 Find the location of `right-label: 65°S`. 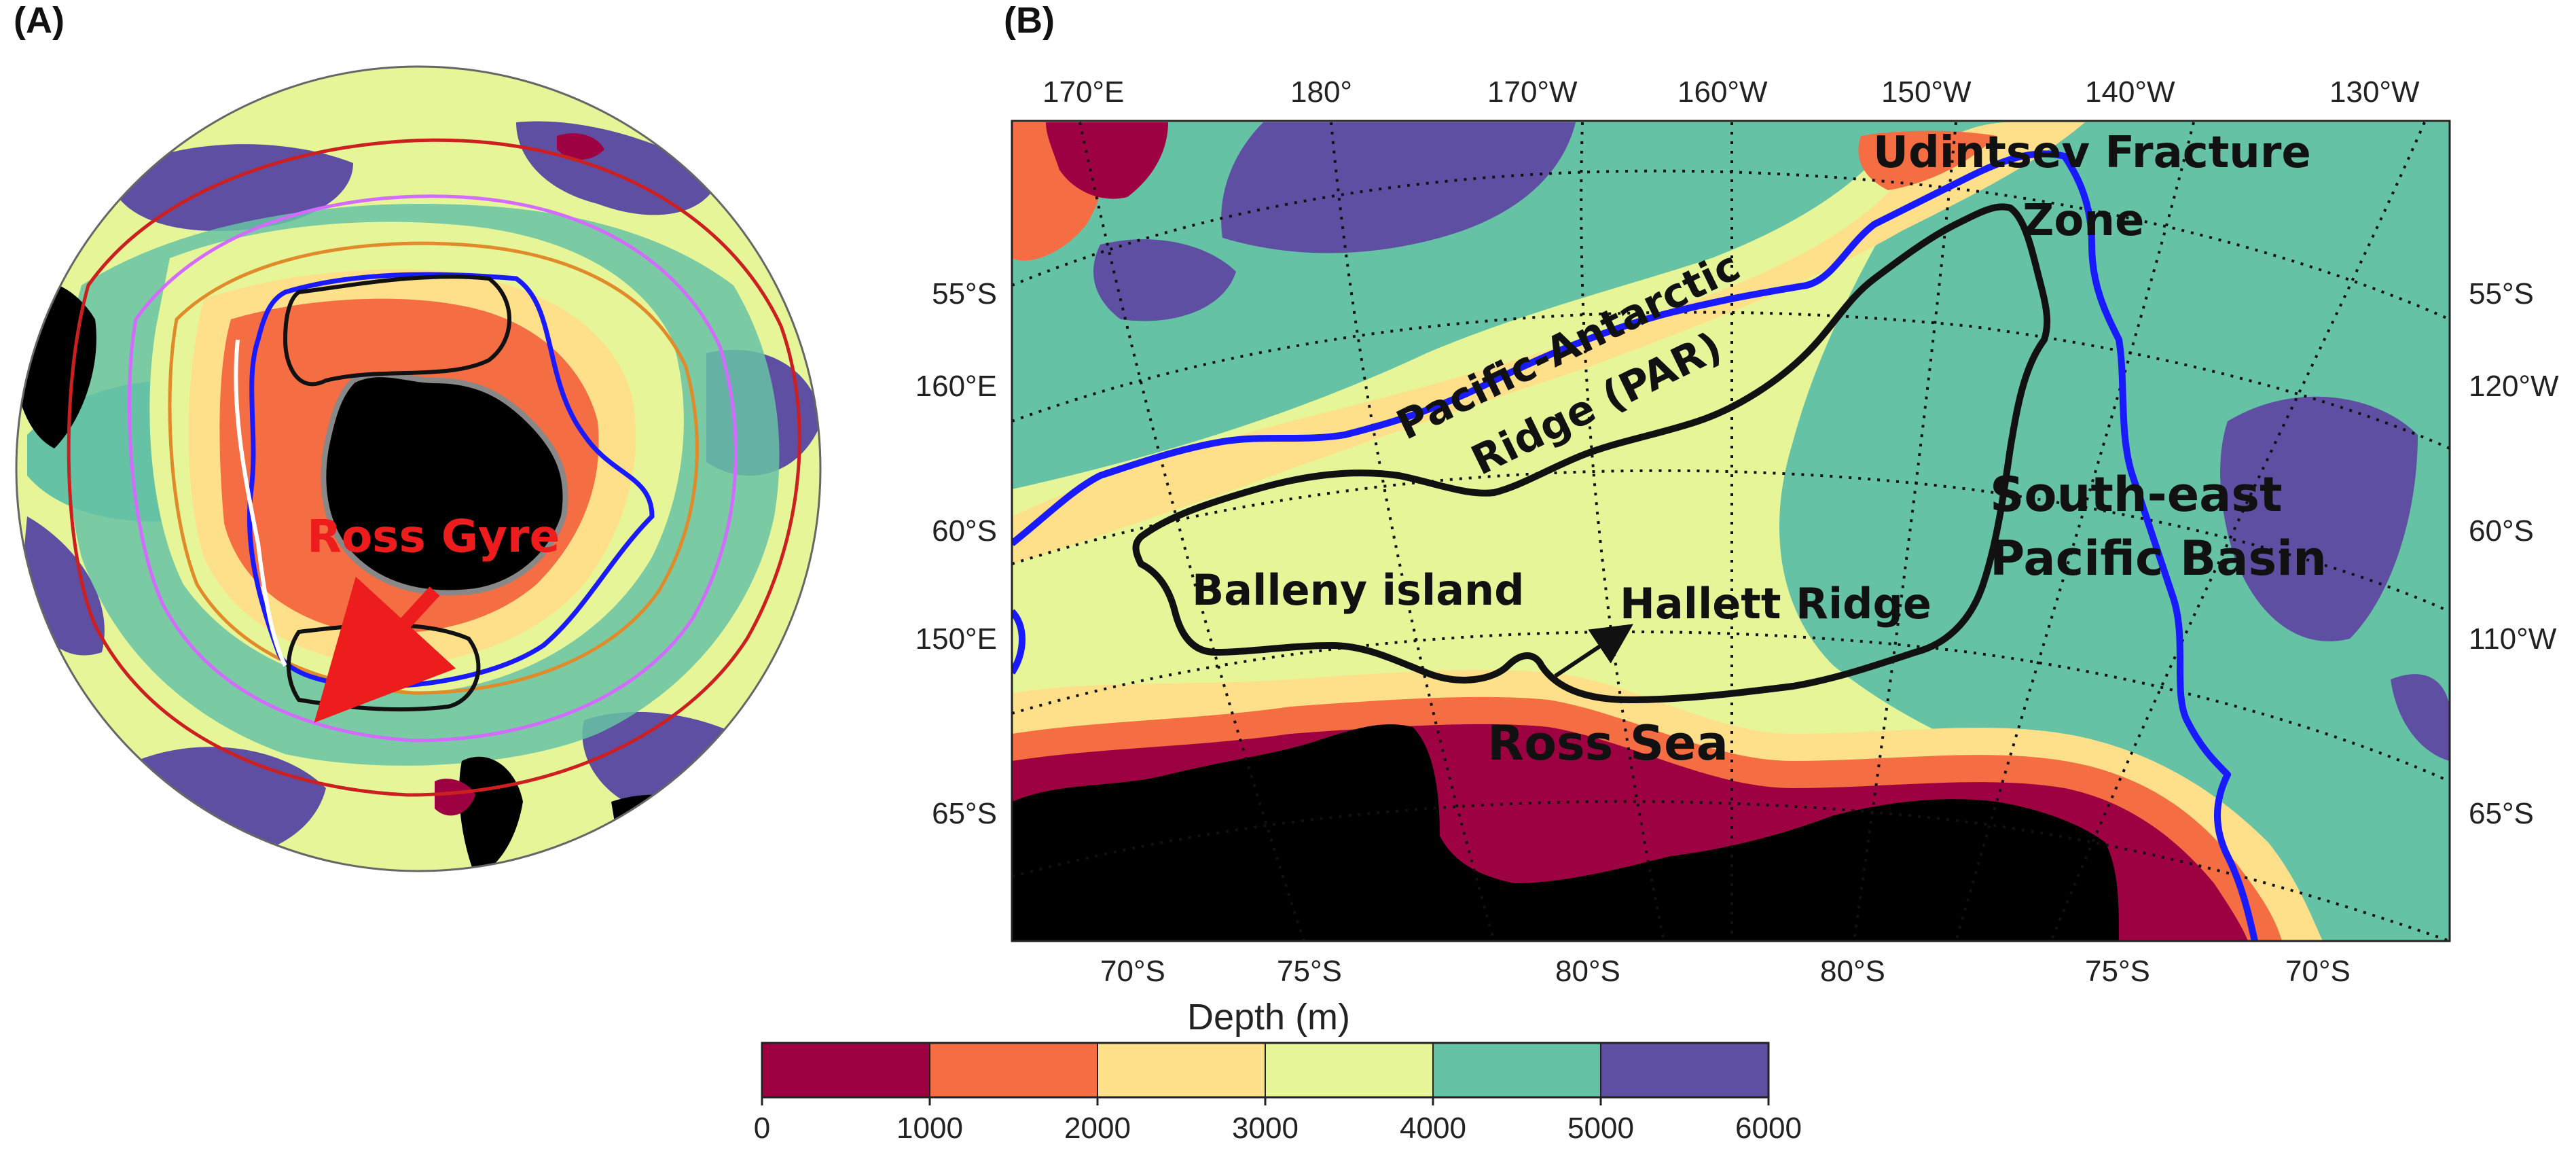

right-label: 65°S is located at coordinates (2501, 813).